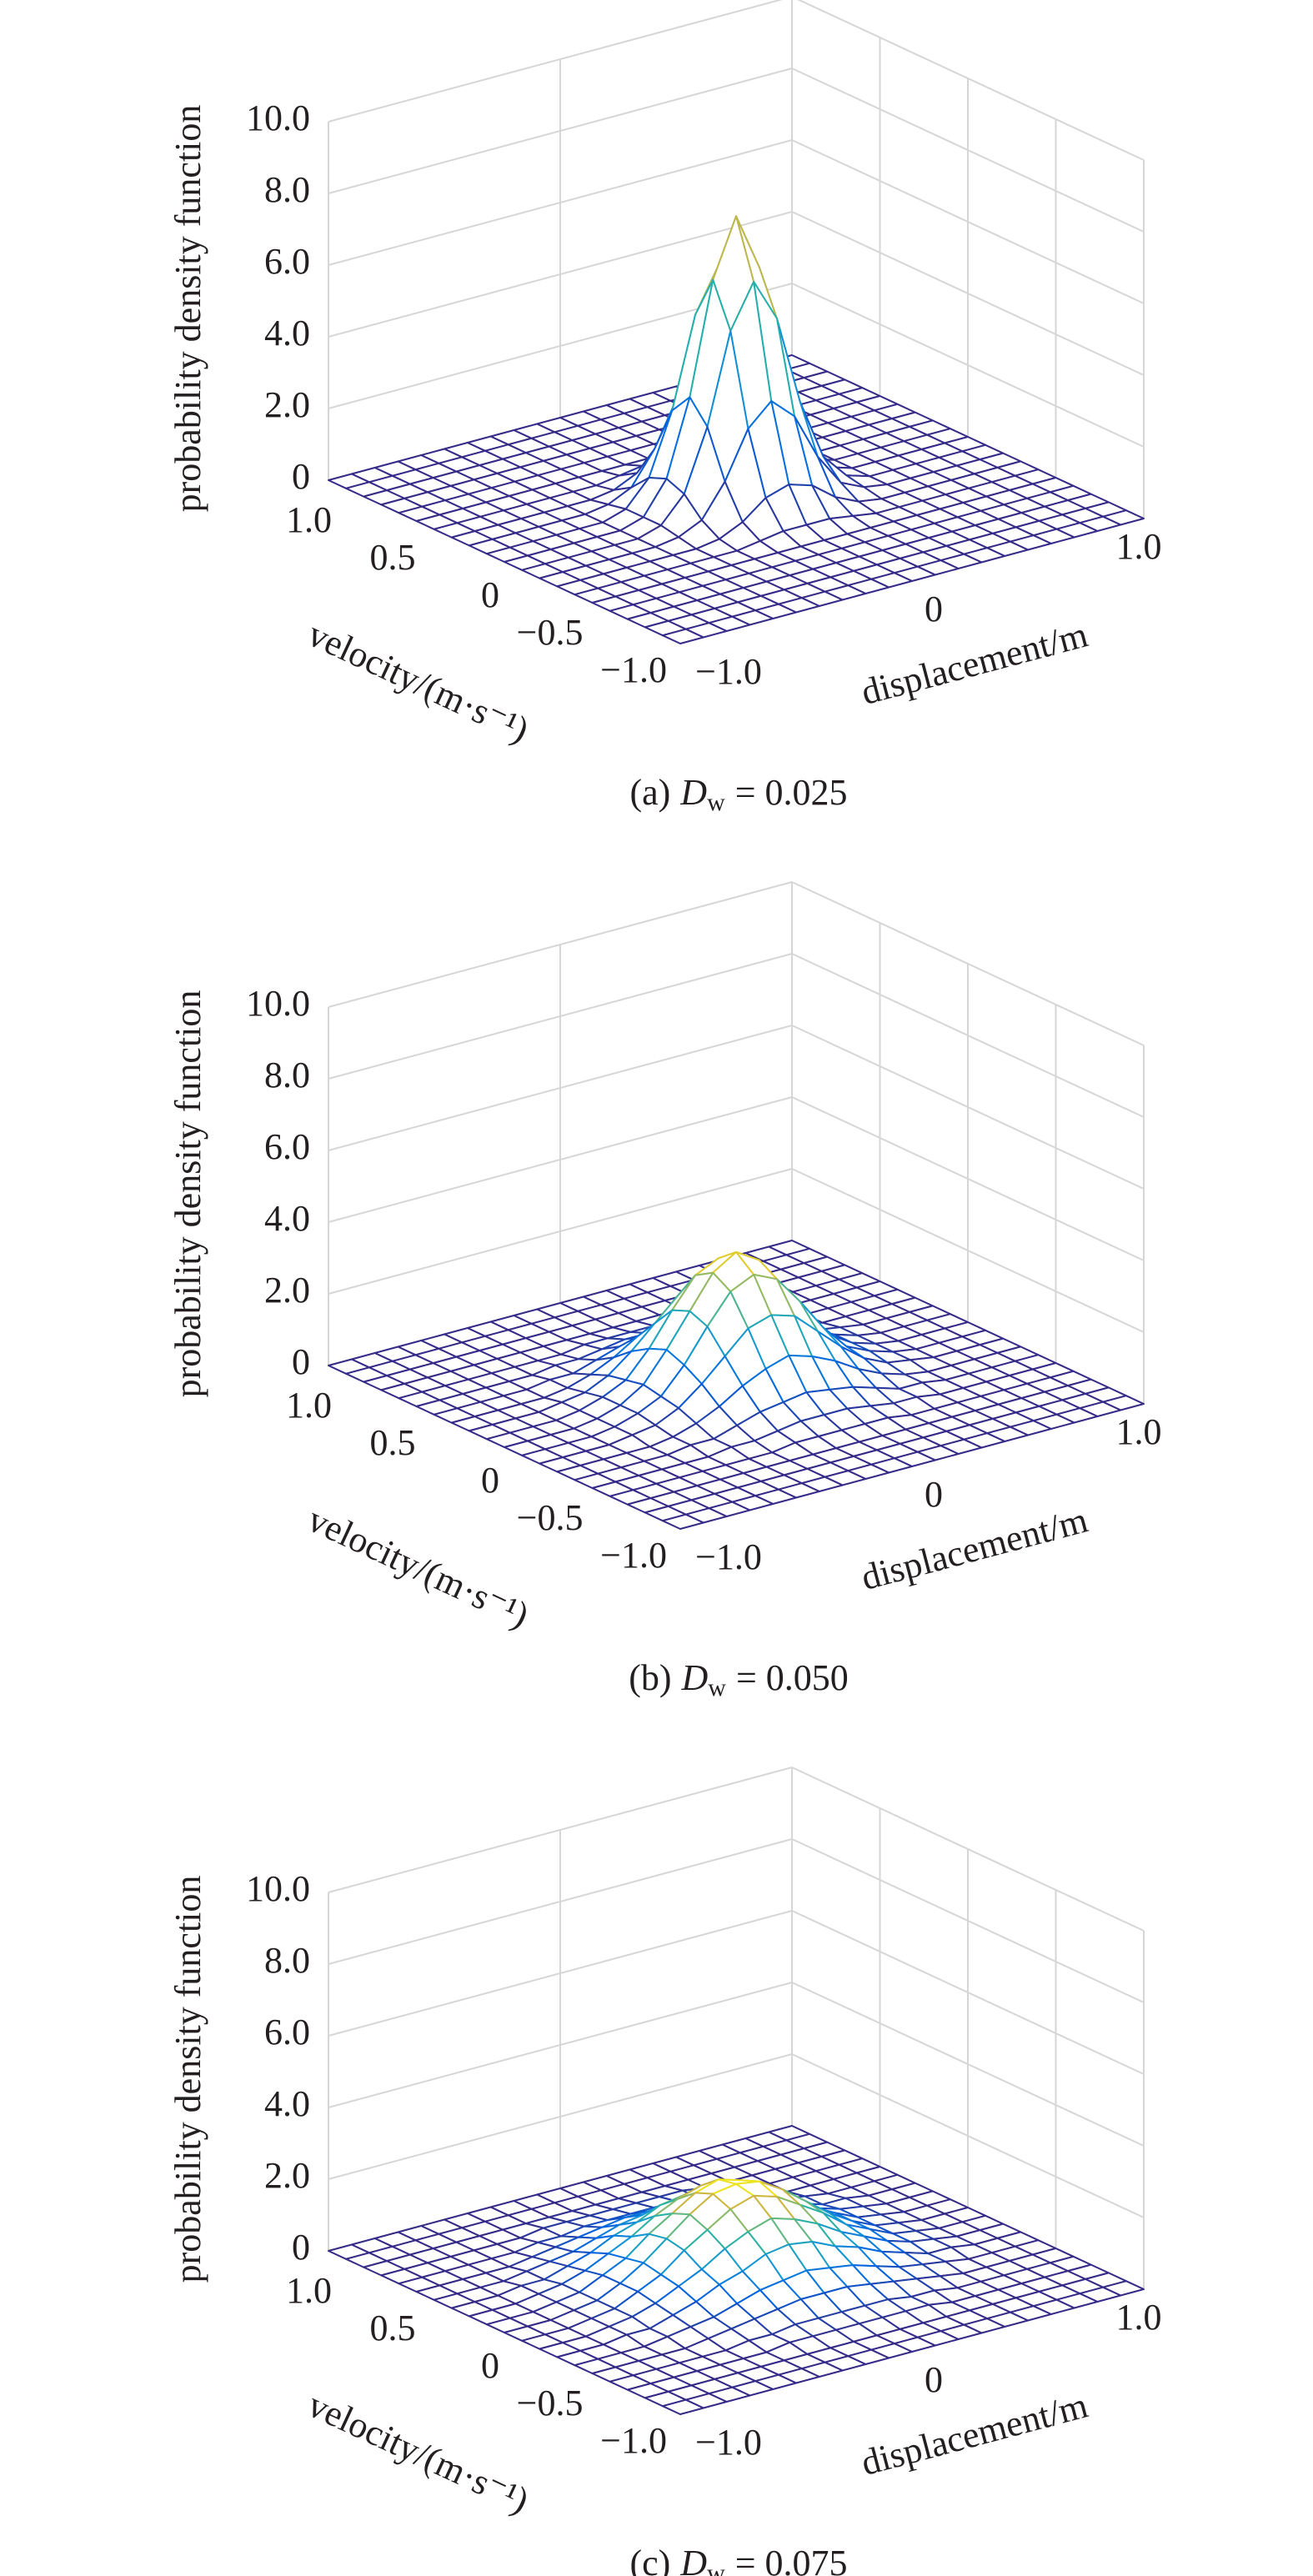  I want to click on caption: (c) Dw = 0.075, so click(738, 2559).